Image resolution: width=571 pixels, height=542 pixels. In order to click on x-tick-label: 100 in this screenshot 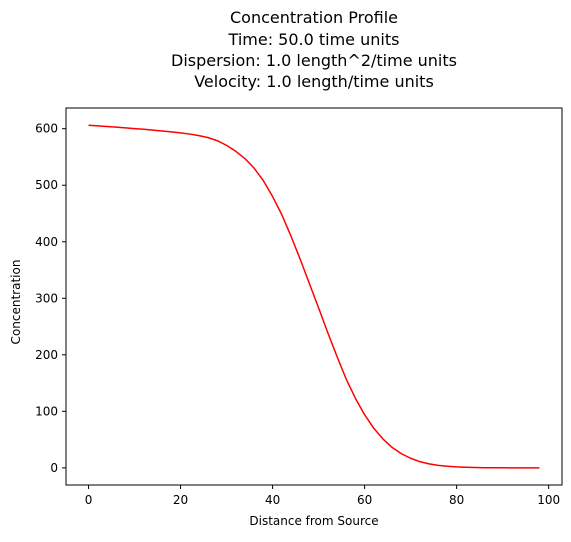, I will do `click(548, 500)`.